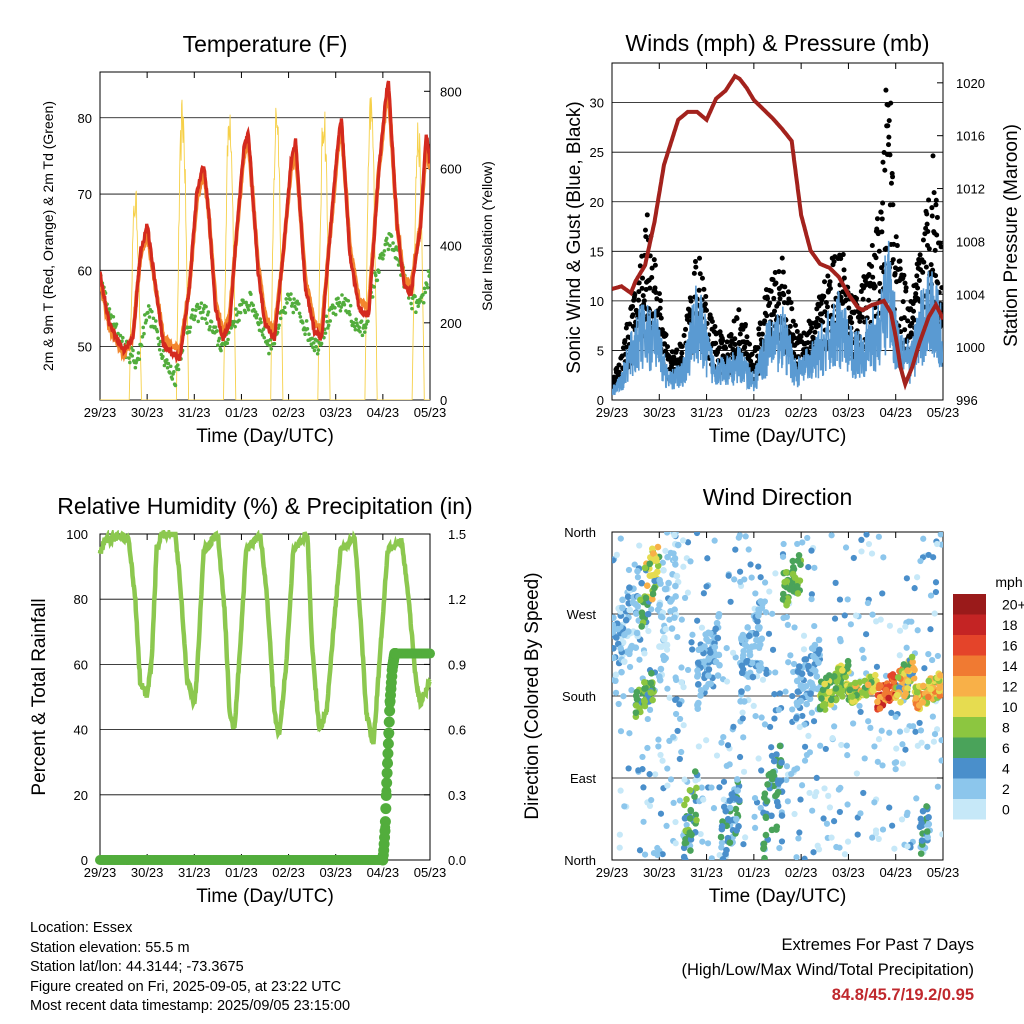 The width and height of the screenshot is (1024, 1024). What do you see at coordinates (100, 412) in the screenshot?
I see `x-tick-label: 29/23` at bounding box center [100, 412].